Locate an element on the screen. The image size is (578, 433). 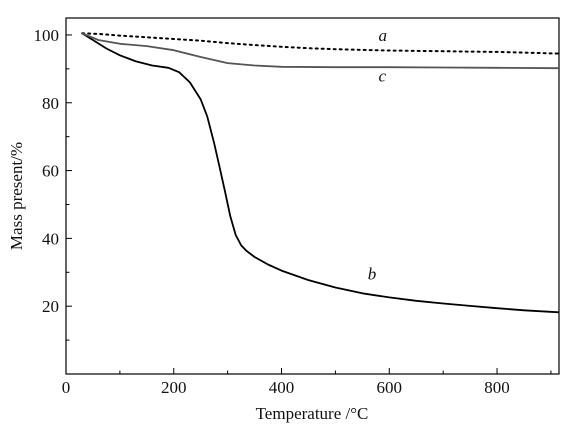
x-tick-label: 800 is located at coordinates (497, 387).